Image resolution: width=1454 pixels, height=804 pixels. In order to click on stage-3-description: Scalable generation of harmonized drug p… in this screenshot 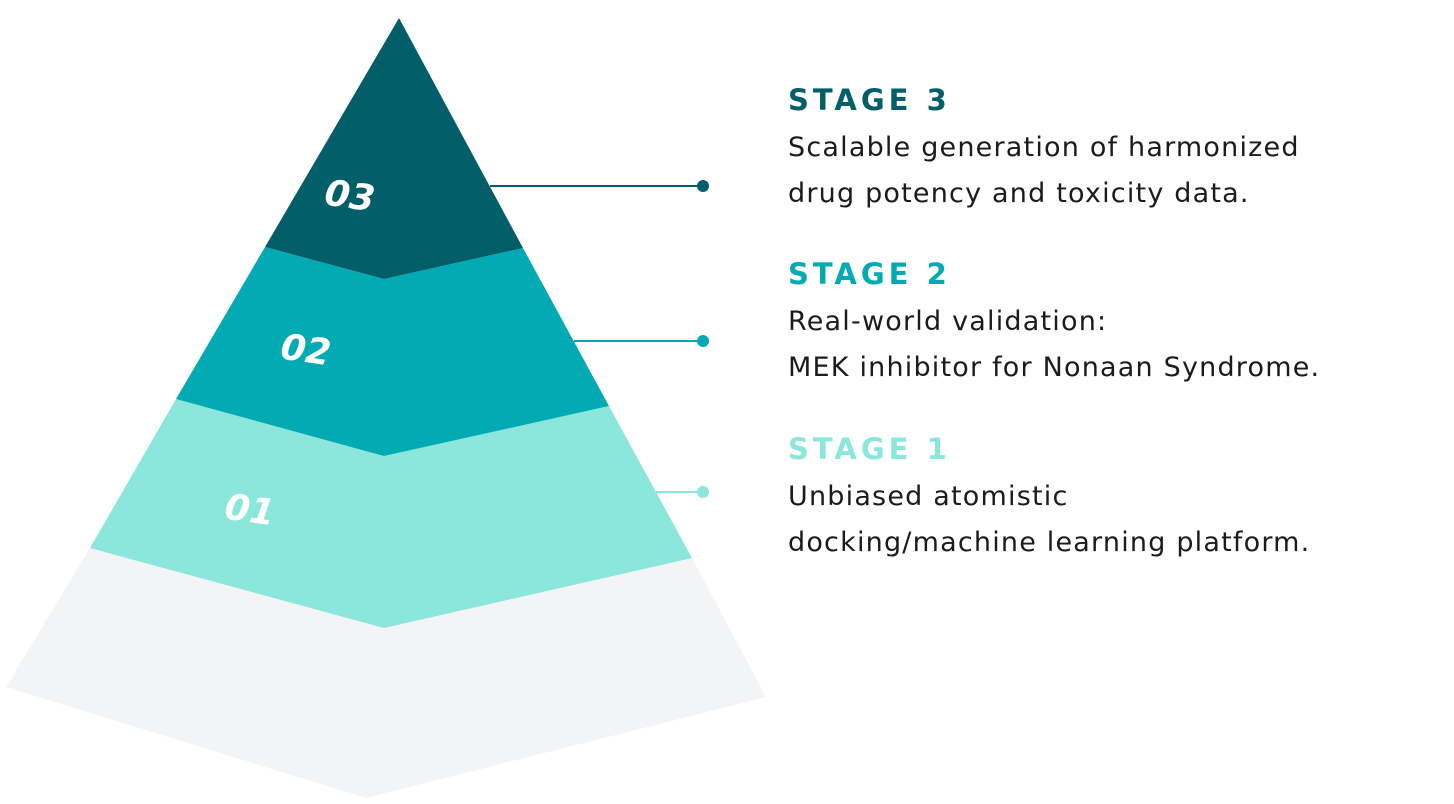, I will do `click(1044, 171)`.